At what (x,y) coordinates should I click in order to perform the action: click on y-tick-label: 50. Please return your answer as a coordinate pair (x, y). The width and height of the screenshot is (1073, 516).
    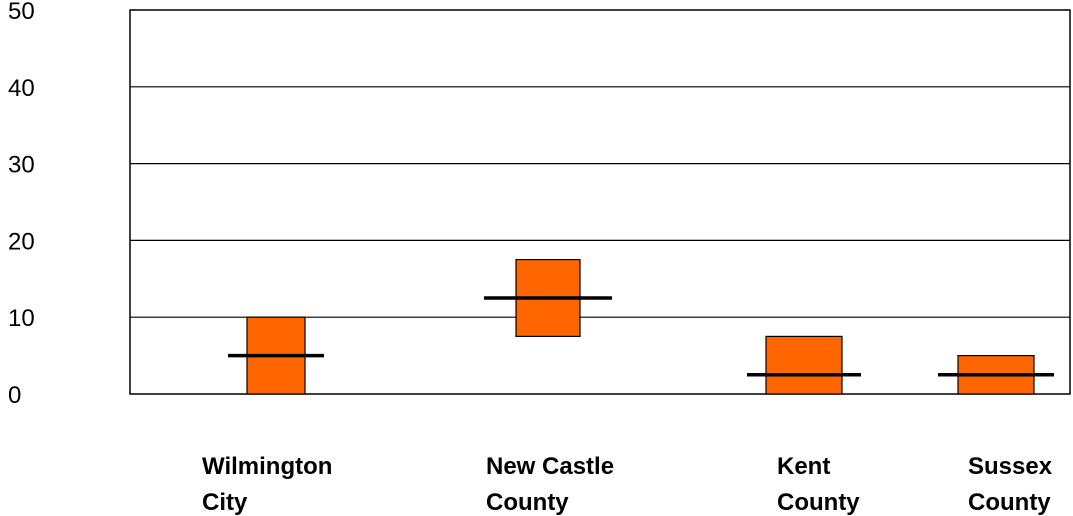
    Looking at the image, I should click on (21, 12).